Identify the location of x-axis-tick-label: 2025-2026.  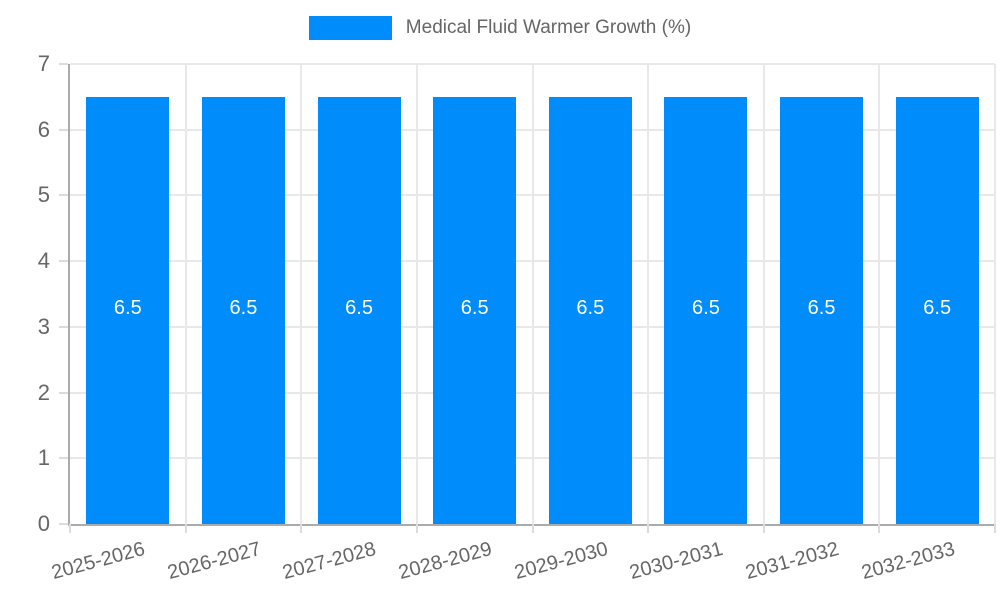
(98, 561).